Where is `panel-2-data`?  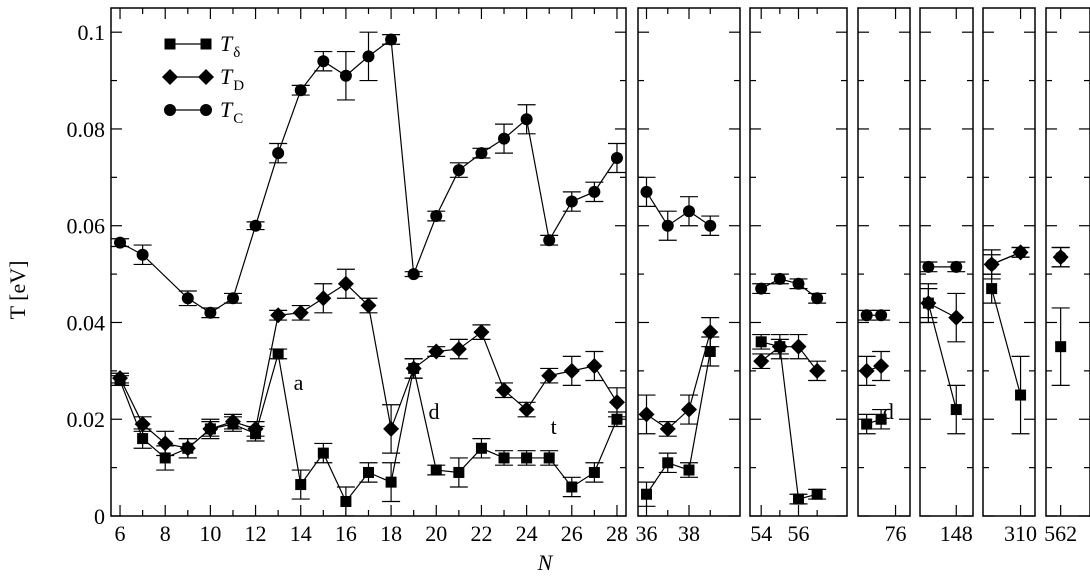
panel-2-data is located at coordinates (789, 388).